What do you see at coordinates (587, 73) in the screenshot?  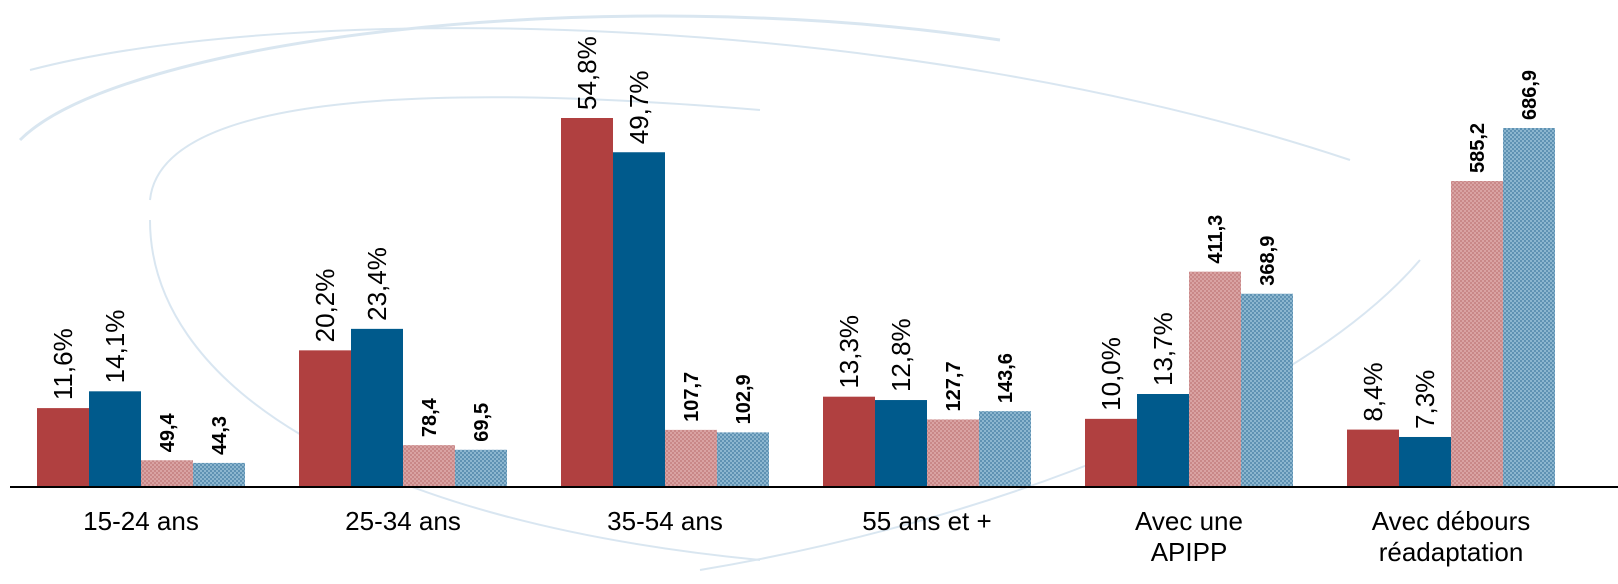 I see `data-label-s1-c3: 54,8%` at bounding box center [587, 73].